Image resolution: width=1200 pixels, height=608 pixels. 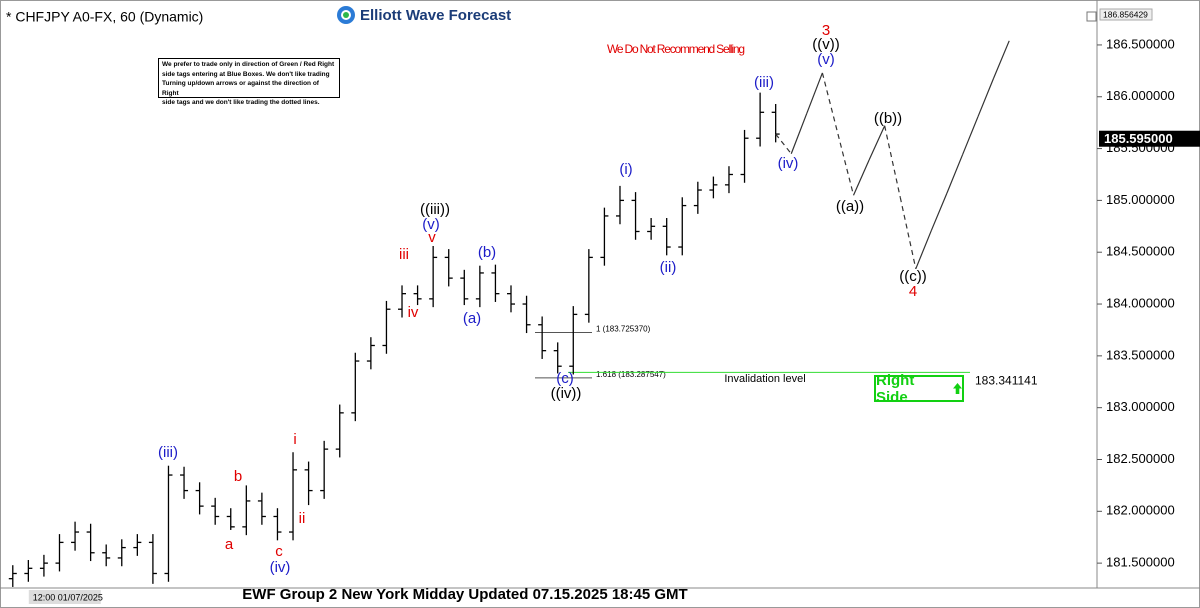 What do you see at coordinates (487, 252) in the screenshot?
I see `wave-label: (b)` at bounding box center [487, 252].